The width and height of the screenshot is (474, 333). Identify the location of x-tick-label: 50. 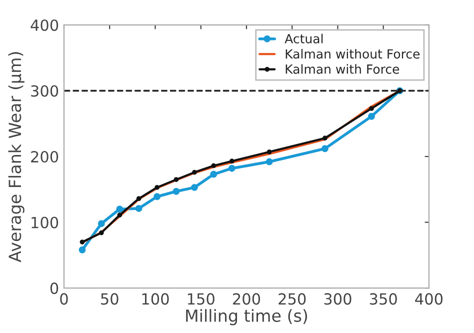
(109, 299).